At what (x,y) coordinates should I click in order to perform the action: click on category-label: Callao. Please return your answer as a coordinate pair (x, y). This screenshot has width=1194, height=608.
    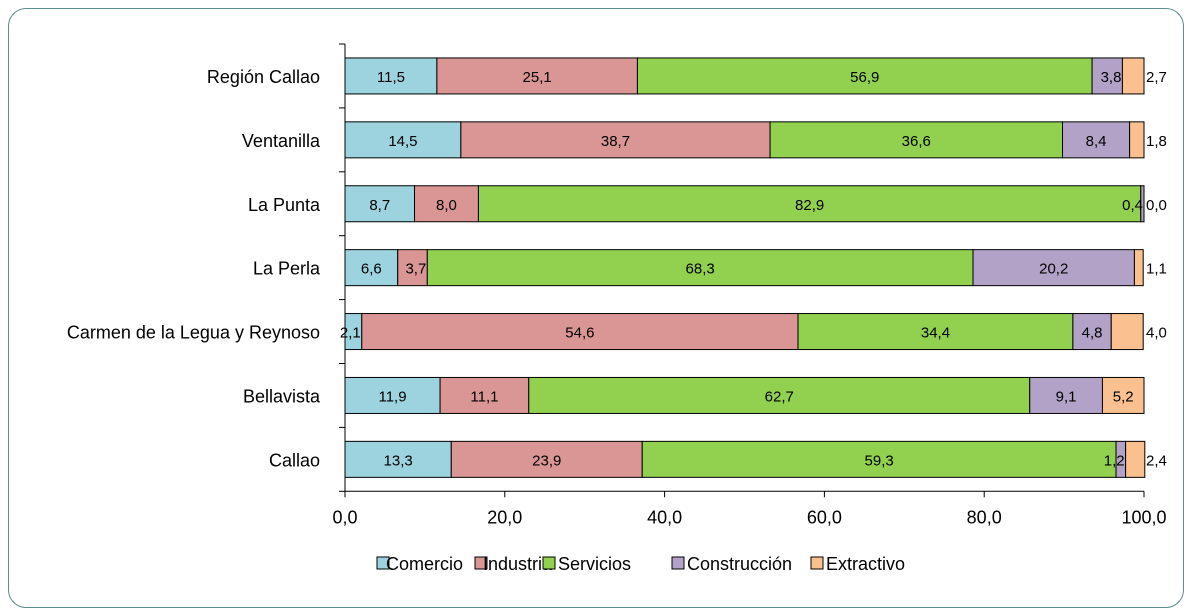
    Looking at the image, I should click on (294, 460).